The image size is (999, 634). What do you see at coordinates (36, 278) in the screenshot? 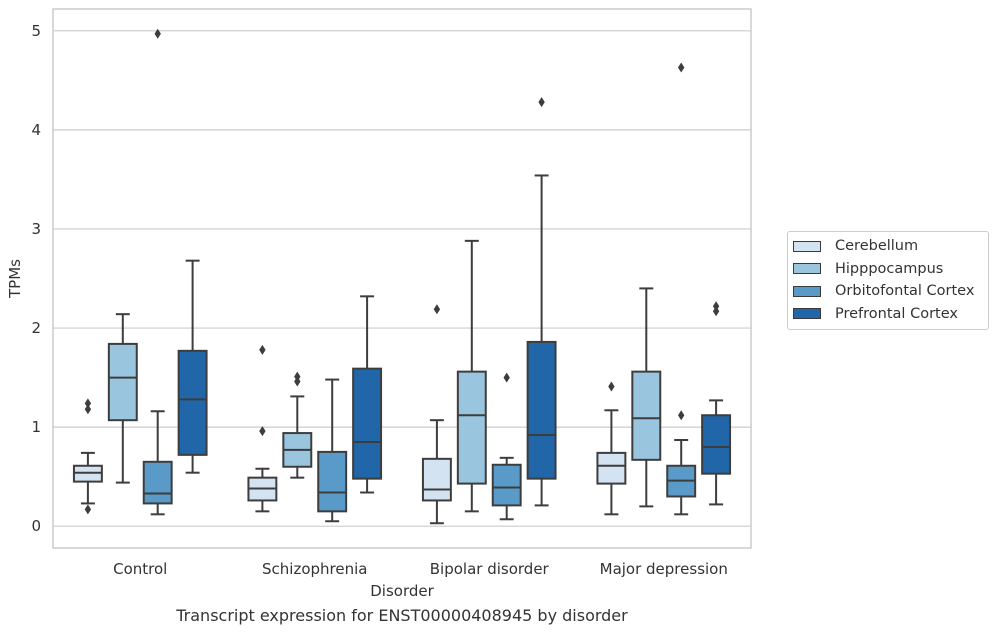
I see `y-tick-labels: 0 1 2 3 4 5` at bounding box center [36, 278].